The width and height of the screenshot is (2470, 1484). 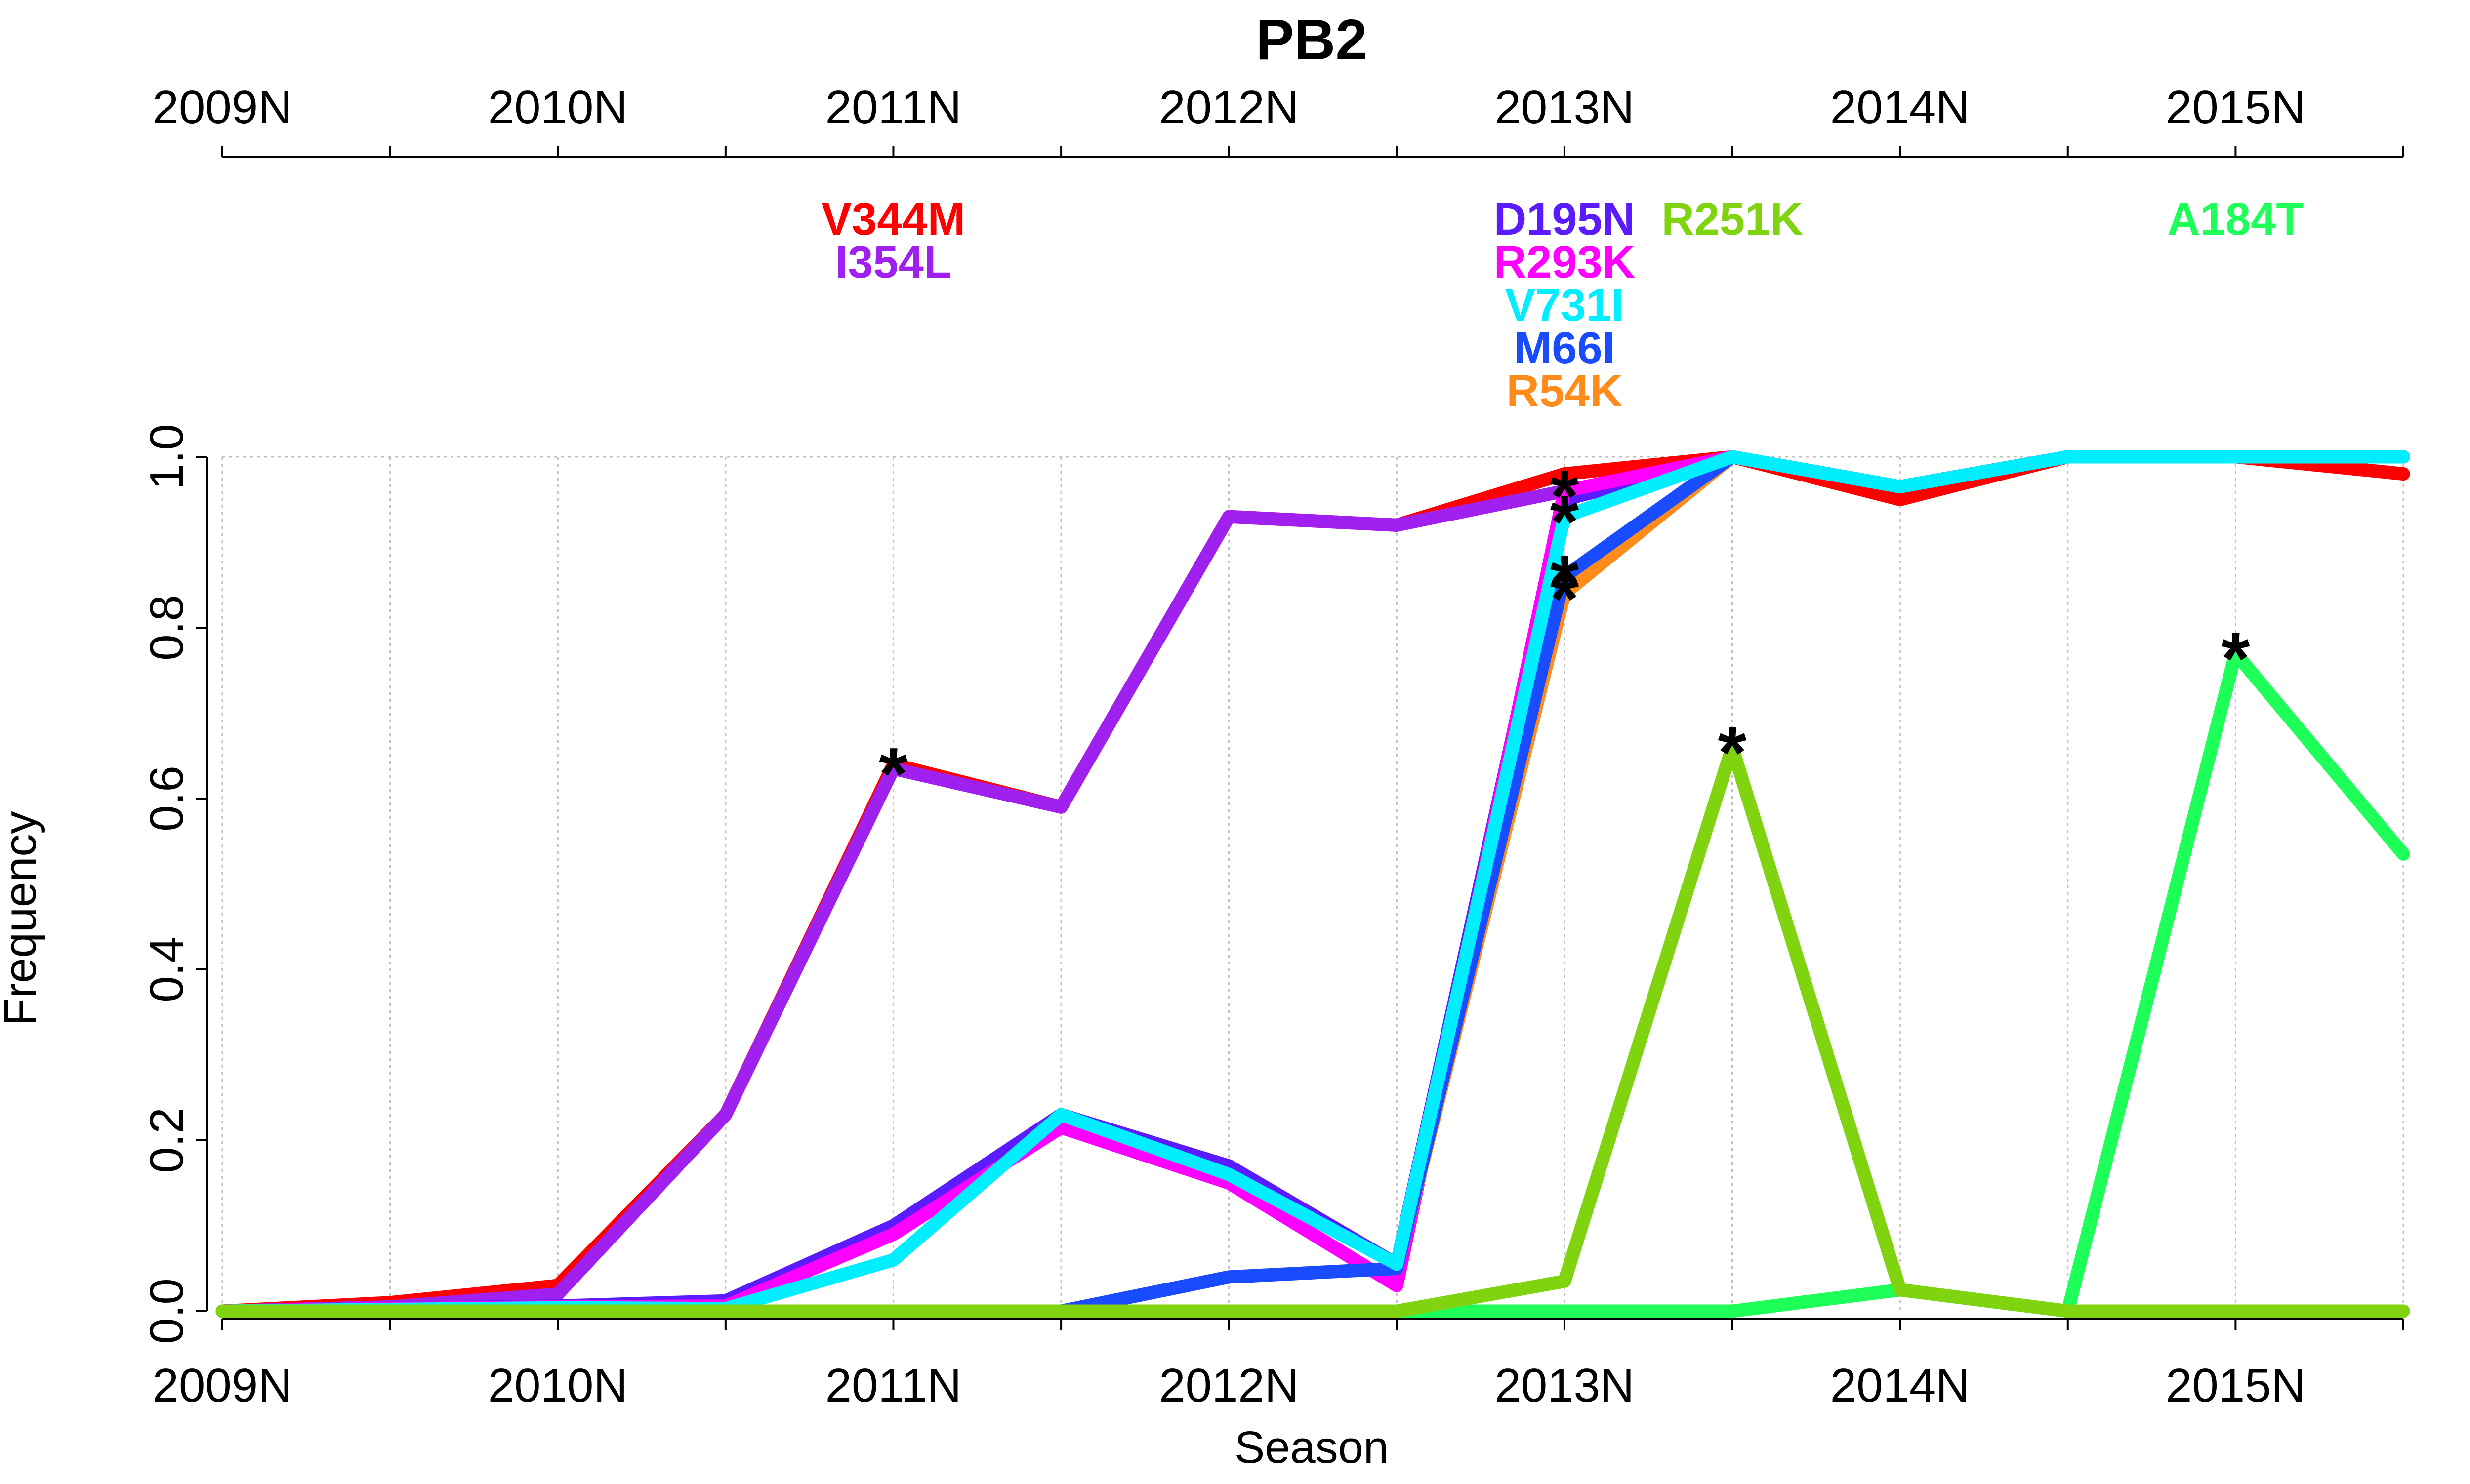 I want to click on top-axis-tick-label: 2010N, so click(x=558, y=107).